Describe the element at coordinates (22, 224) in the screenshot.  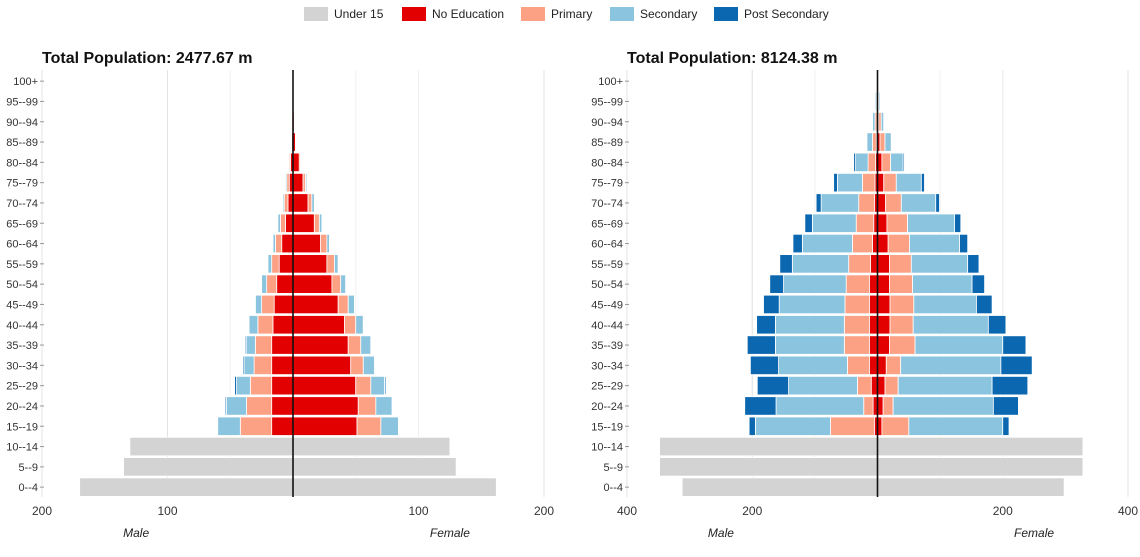
I see `left-age-label: 65--69` at that location.